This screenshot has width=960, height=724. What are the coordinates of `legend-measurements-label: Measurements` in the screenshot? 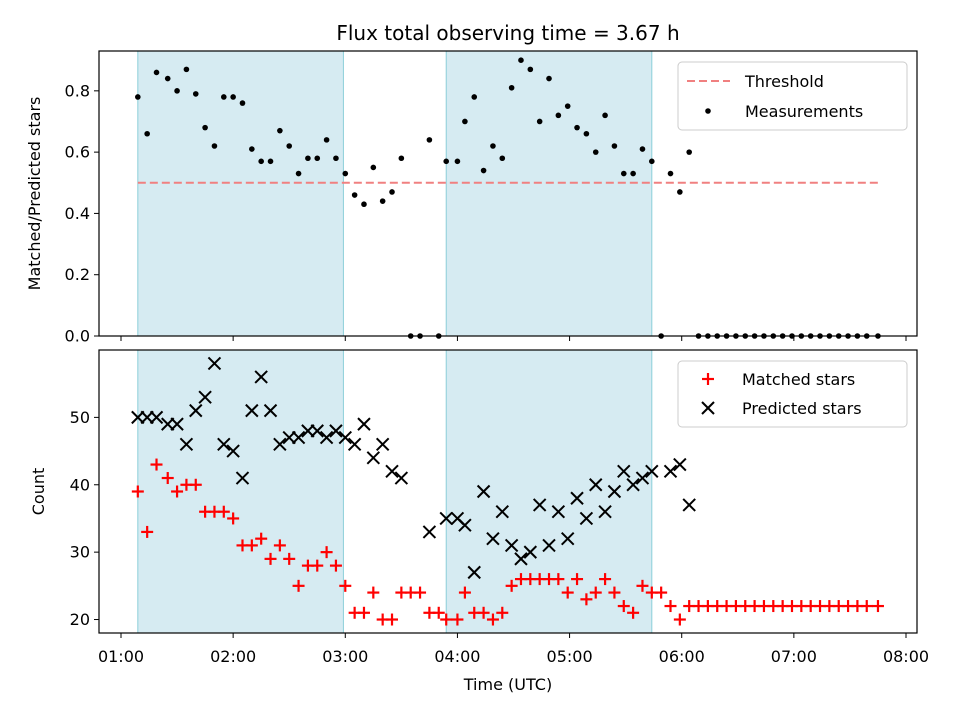 It's located at (804, 111).